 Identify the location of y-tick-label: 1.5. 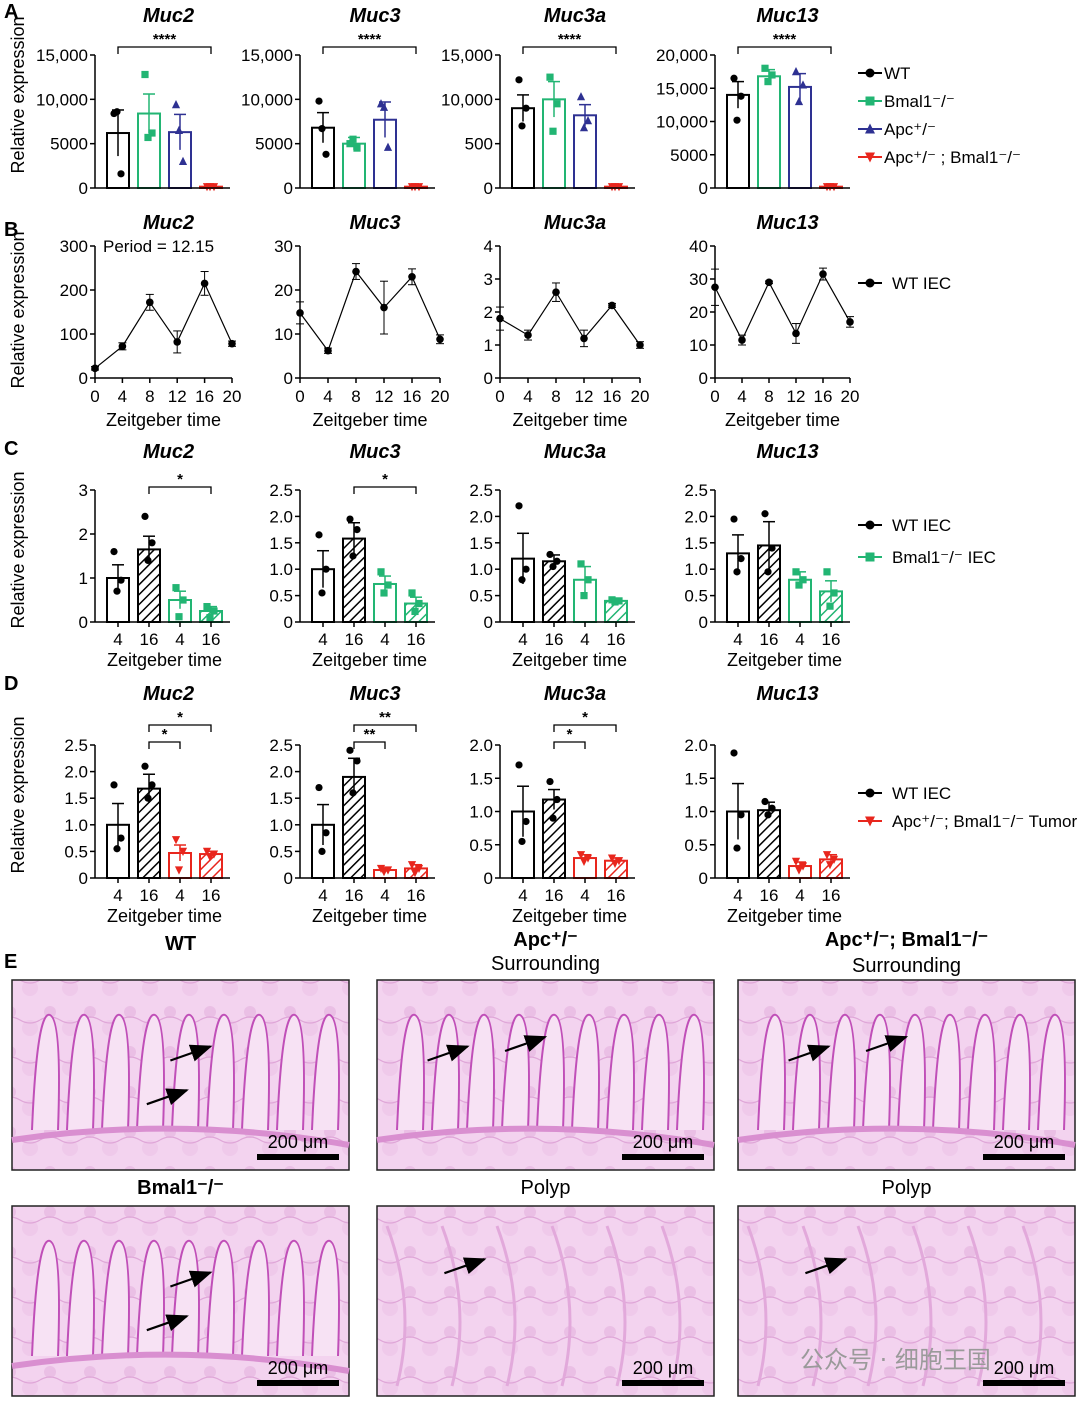
(481, 778).